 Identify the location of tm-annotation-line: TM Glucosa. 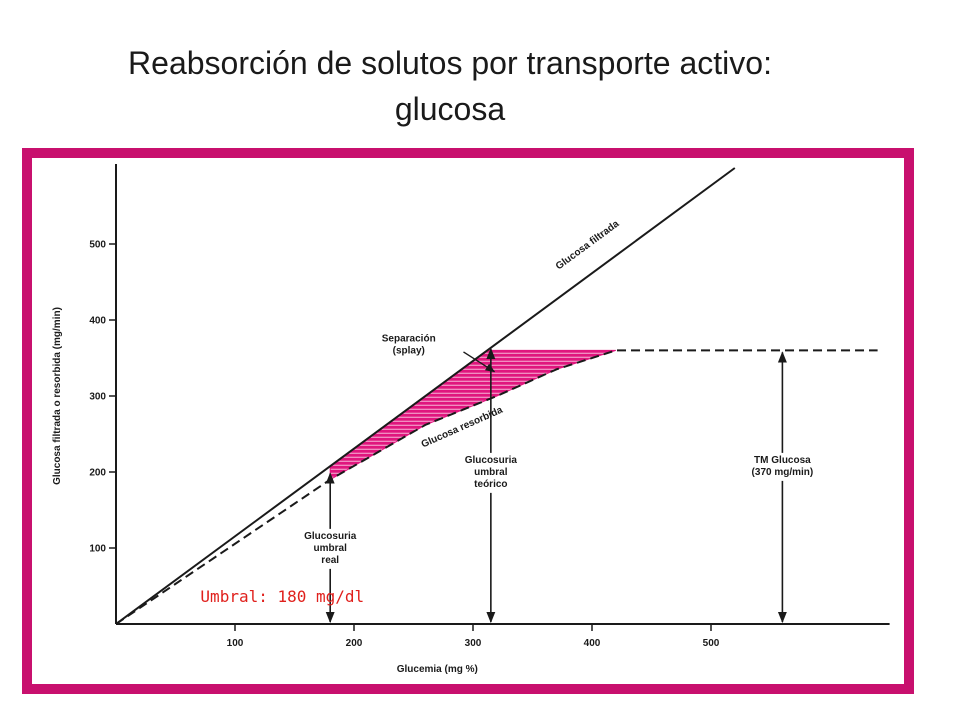
(782, 460).